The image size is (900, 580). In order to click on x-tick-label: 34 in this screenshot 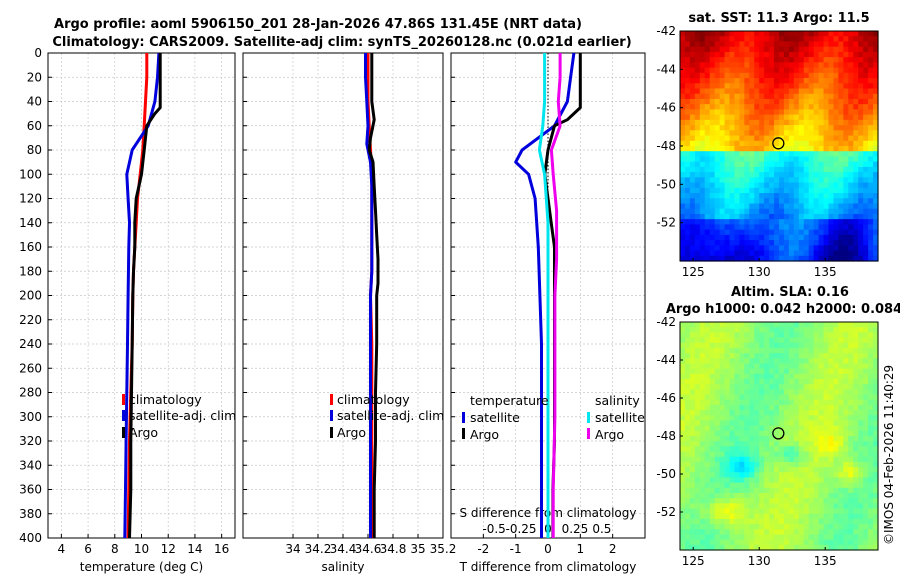, I will do `click(292, 549)`.